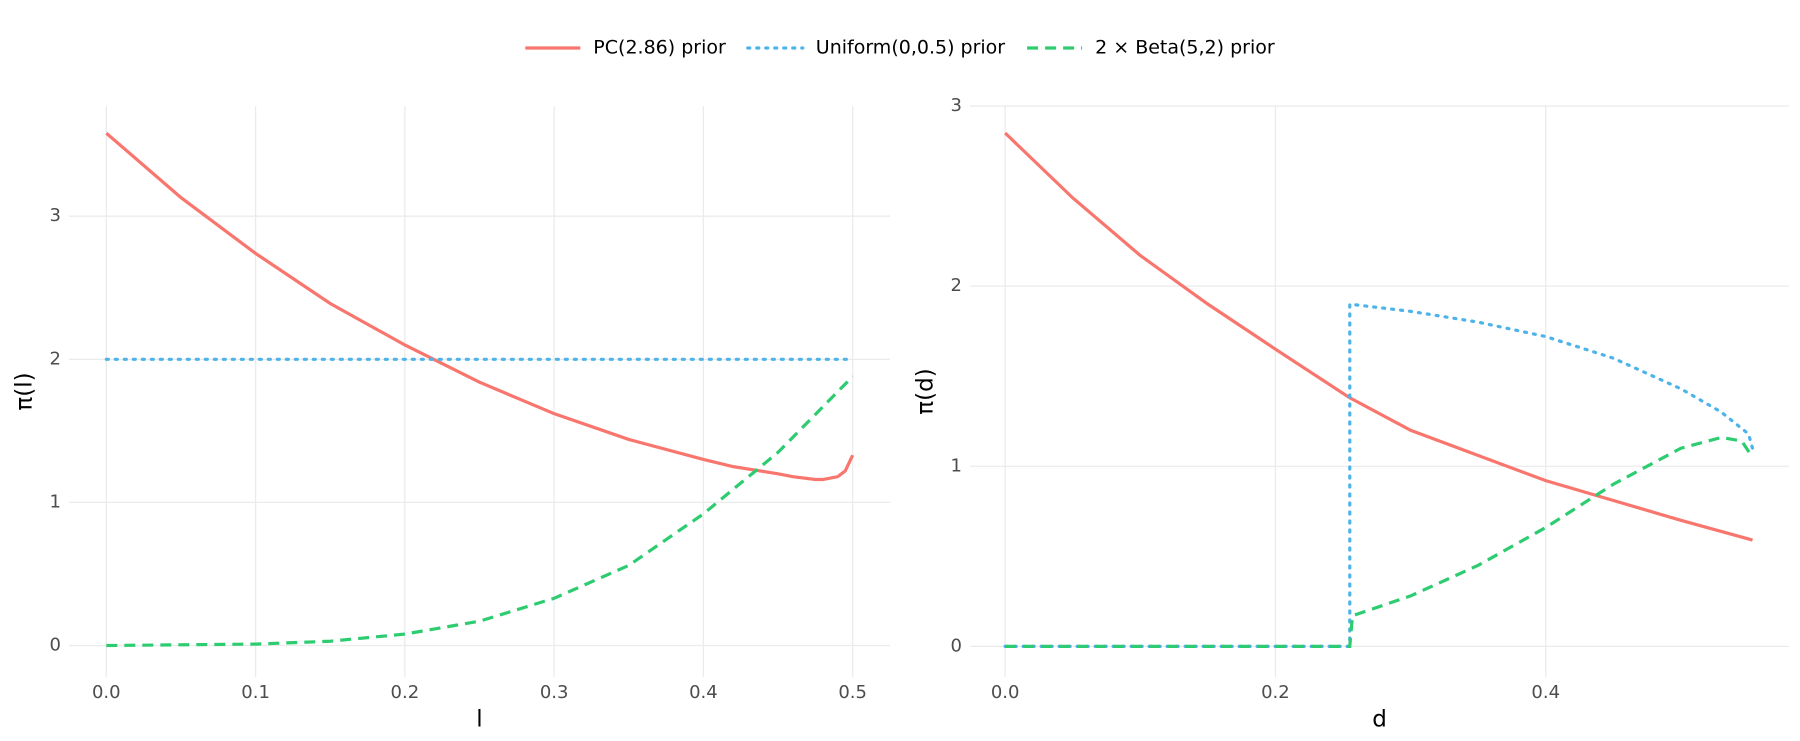 This screenshot has height=741, width=1800. Describe the element at coordinates (852, 692) in the screenshot. I see `x-tick-label: 0.5` at that location.